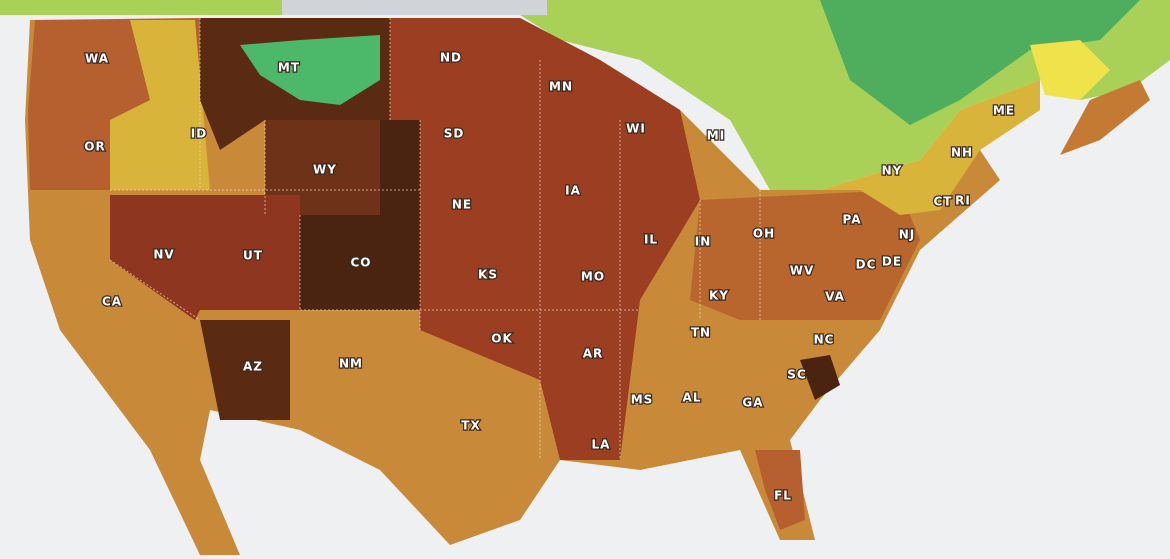 The image size is (1170, 559). What do you see at coordinates (692, 398) in the screenshot?
I see `state-label: AL` at bounding box center [692, 398].